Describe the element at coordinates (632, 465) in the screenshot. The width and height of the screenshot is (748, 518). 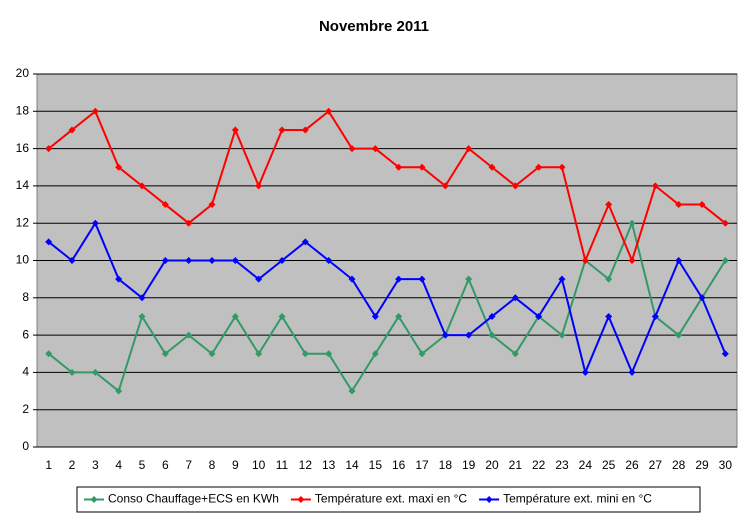
I see `x-tick-label: 26` at that location.